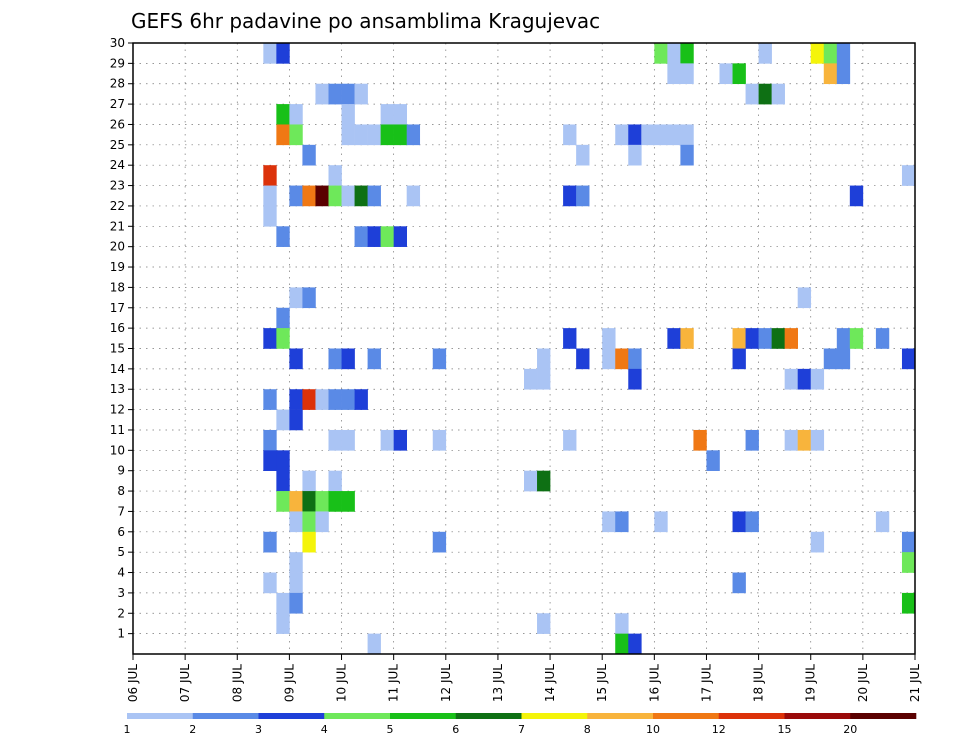  Describe the element at coordinates (117, 430) in the screenshot. I see `y-tick-label: 11` at that location.